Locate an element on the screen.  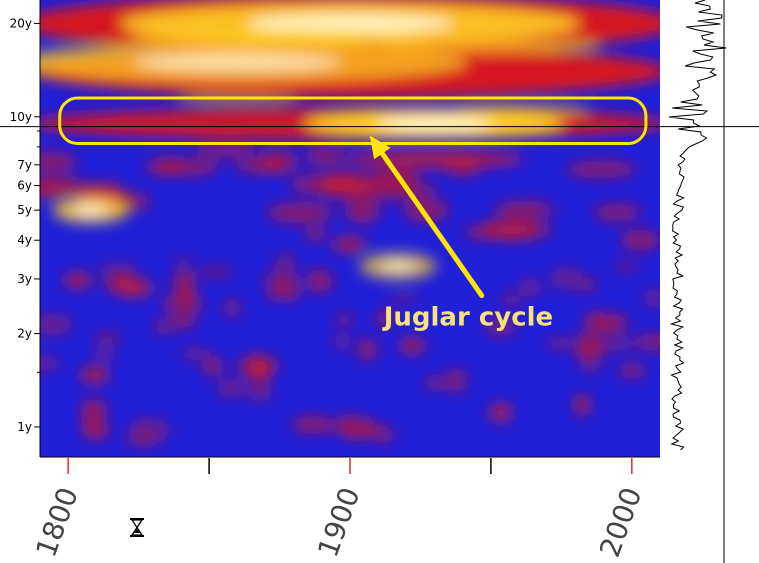
y-tick-label: 20y is located at coordinates (21, 23).